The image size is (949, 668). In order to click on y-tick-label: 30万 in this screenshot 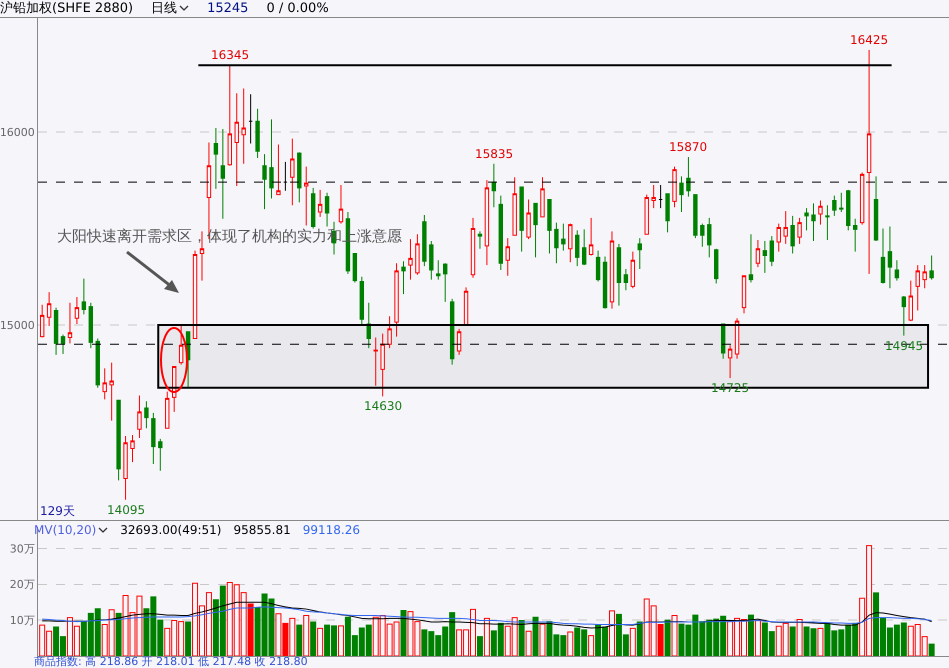, I will do `click(22, 549)`.